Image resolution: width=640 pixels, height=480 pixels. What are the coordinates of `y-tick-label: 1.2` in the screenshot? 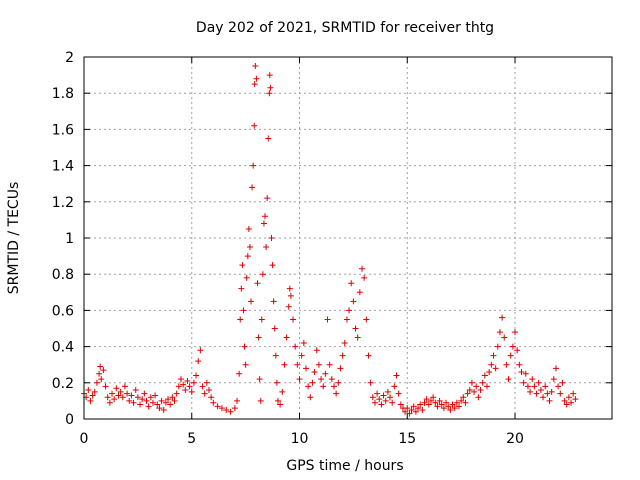 It's located at (63, 203).